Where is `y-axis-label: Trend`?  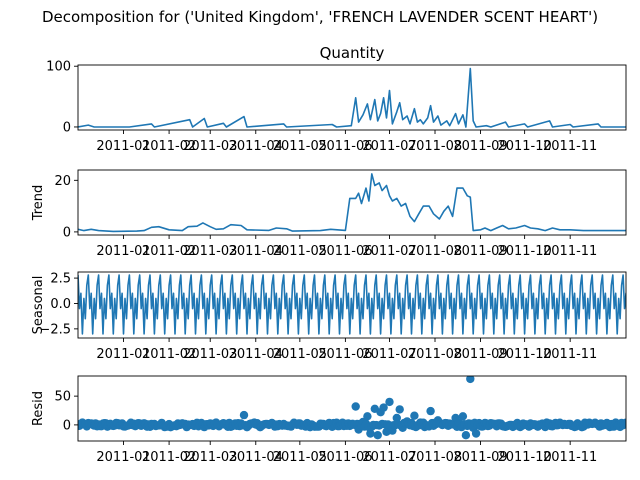
y-axis-label: Trend is located at coordinates (38, 203).